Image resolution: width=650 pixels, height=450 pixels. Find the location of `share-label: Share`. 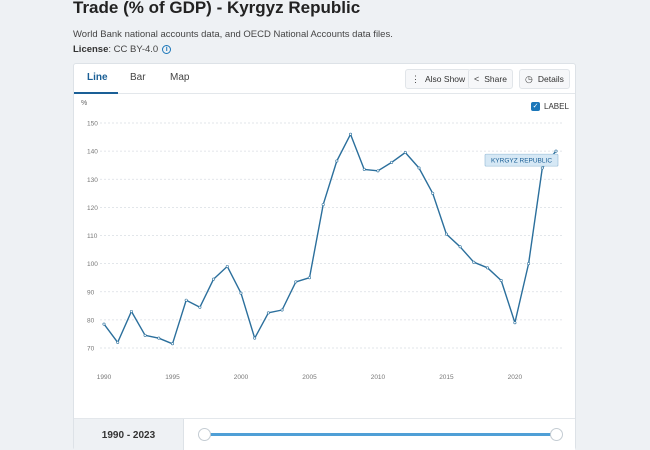

share-label: Share is located at coordinates (495, 79).